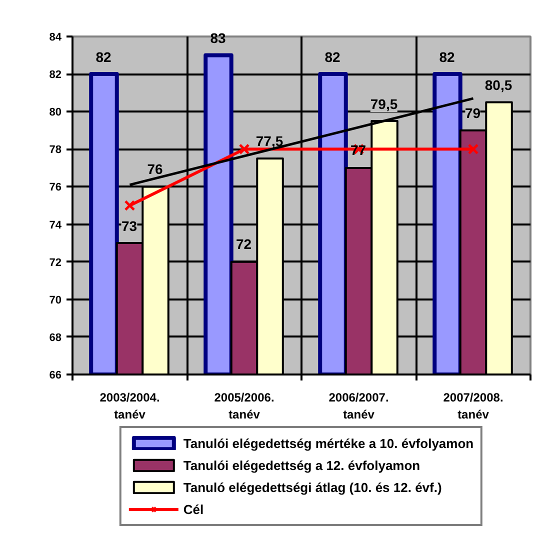  What do you see at coordinates (472, 112) in the screenshot?
I see `data-label: 79` at bounding box center [472, 112].